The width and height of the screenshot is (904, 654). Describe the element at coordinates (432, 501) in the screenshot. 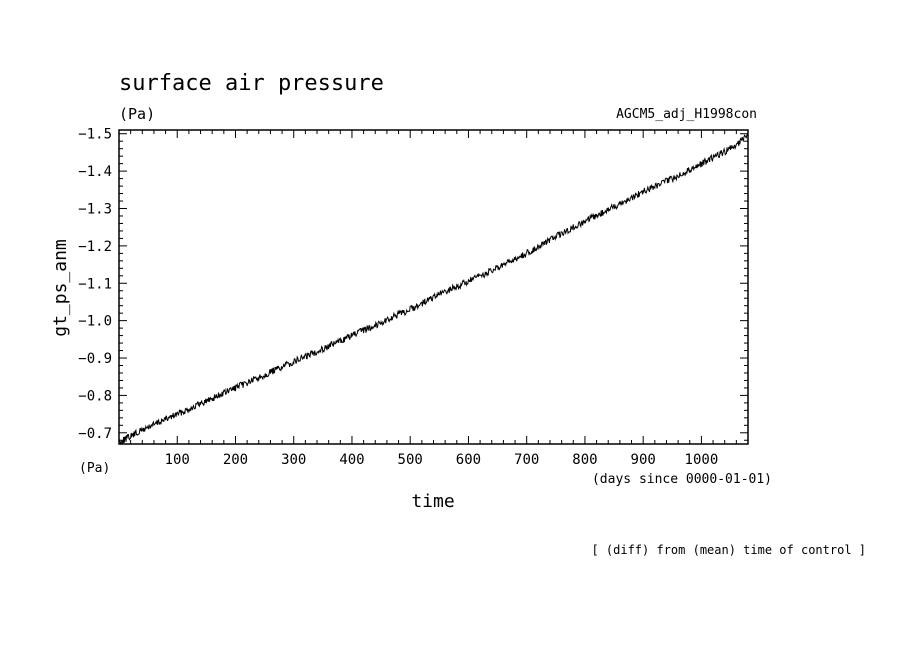

I see `x-axis-label: time` at that location.